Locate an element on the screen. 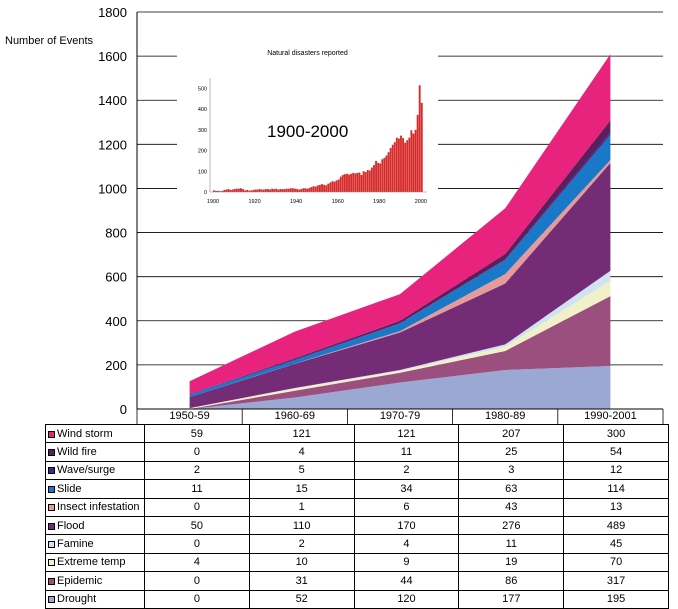 The height and width of the screenshot is (609, 678). table-cell: 489 is located at coordinates (616, 525).